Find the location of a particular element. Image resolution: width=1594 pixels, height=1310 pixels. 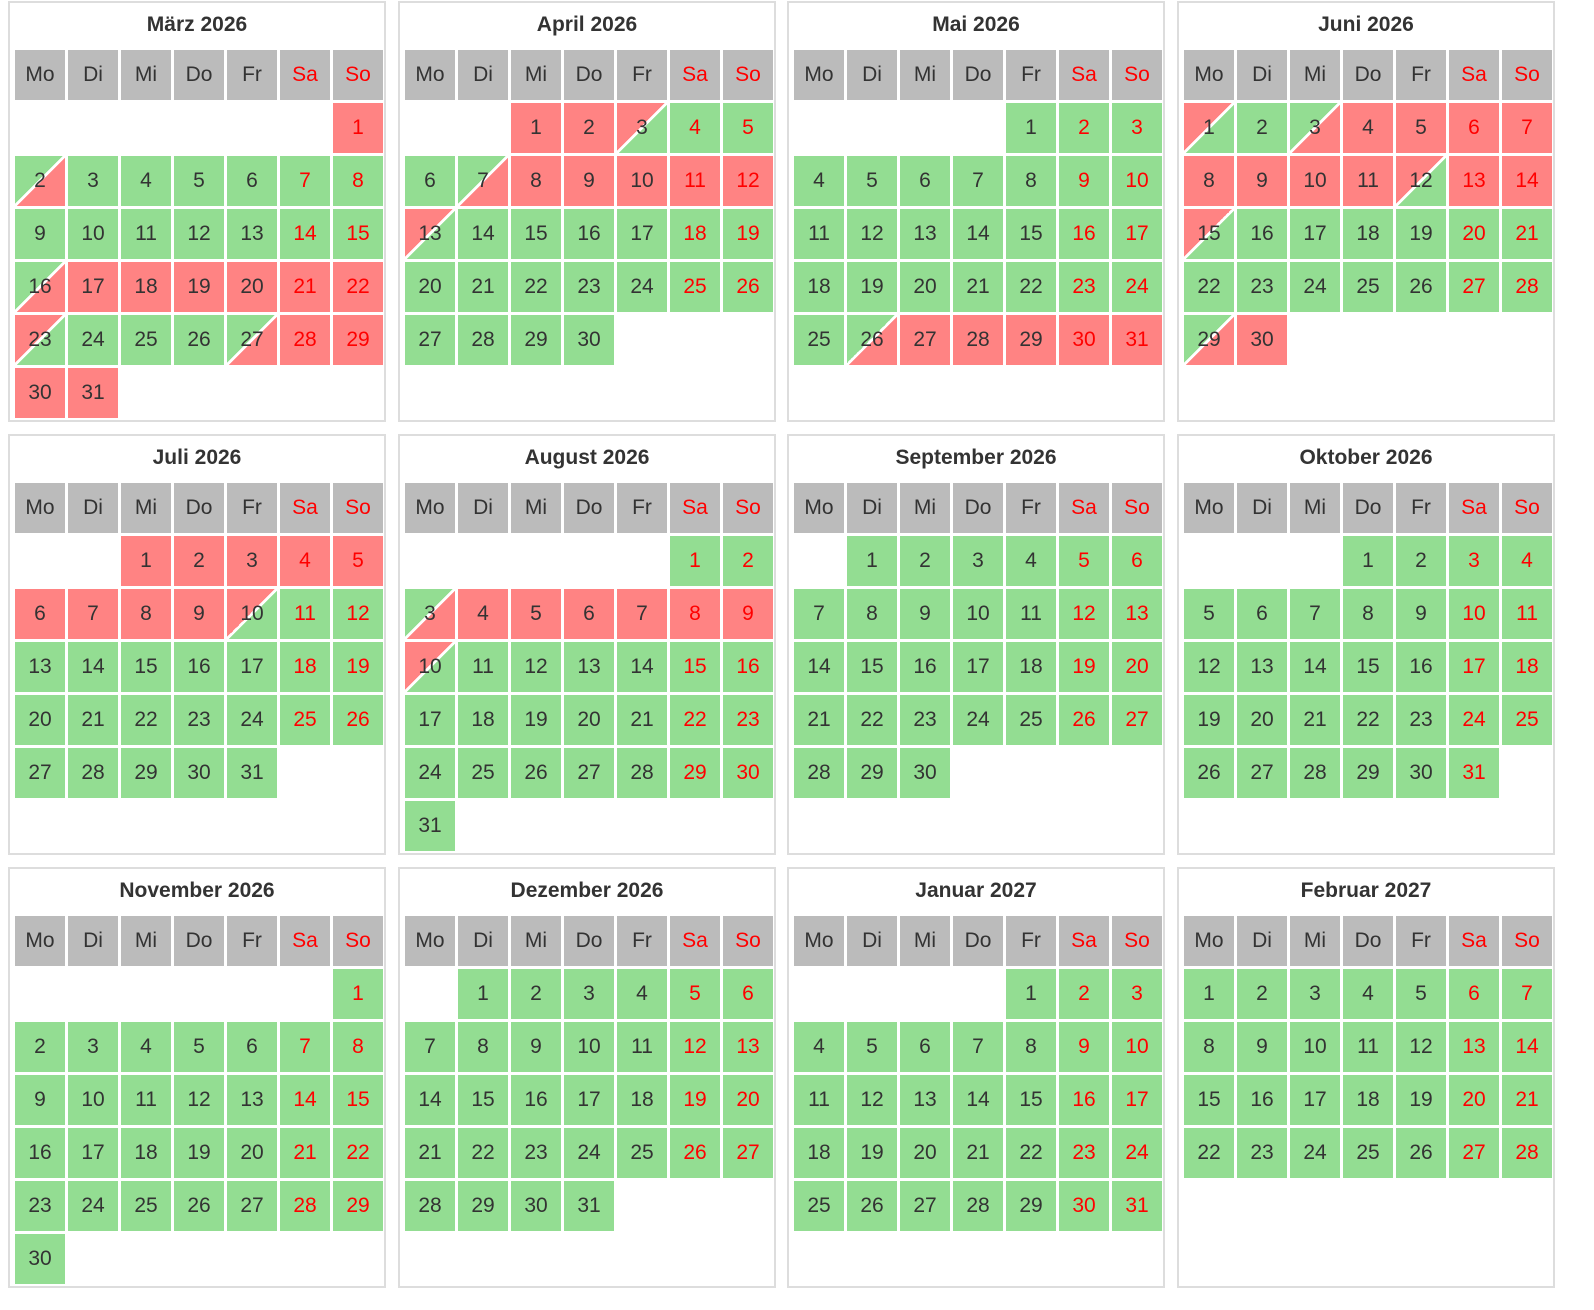

day-cell-free: 5 is located at coordinates (199, 181).